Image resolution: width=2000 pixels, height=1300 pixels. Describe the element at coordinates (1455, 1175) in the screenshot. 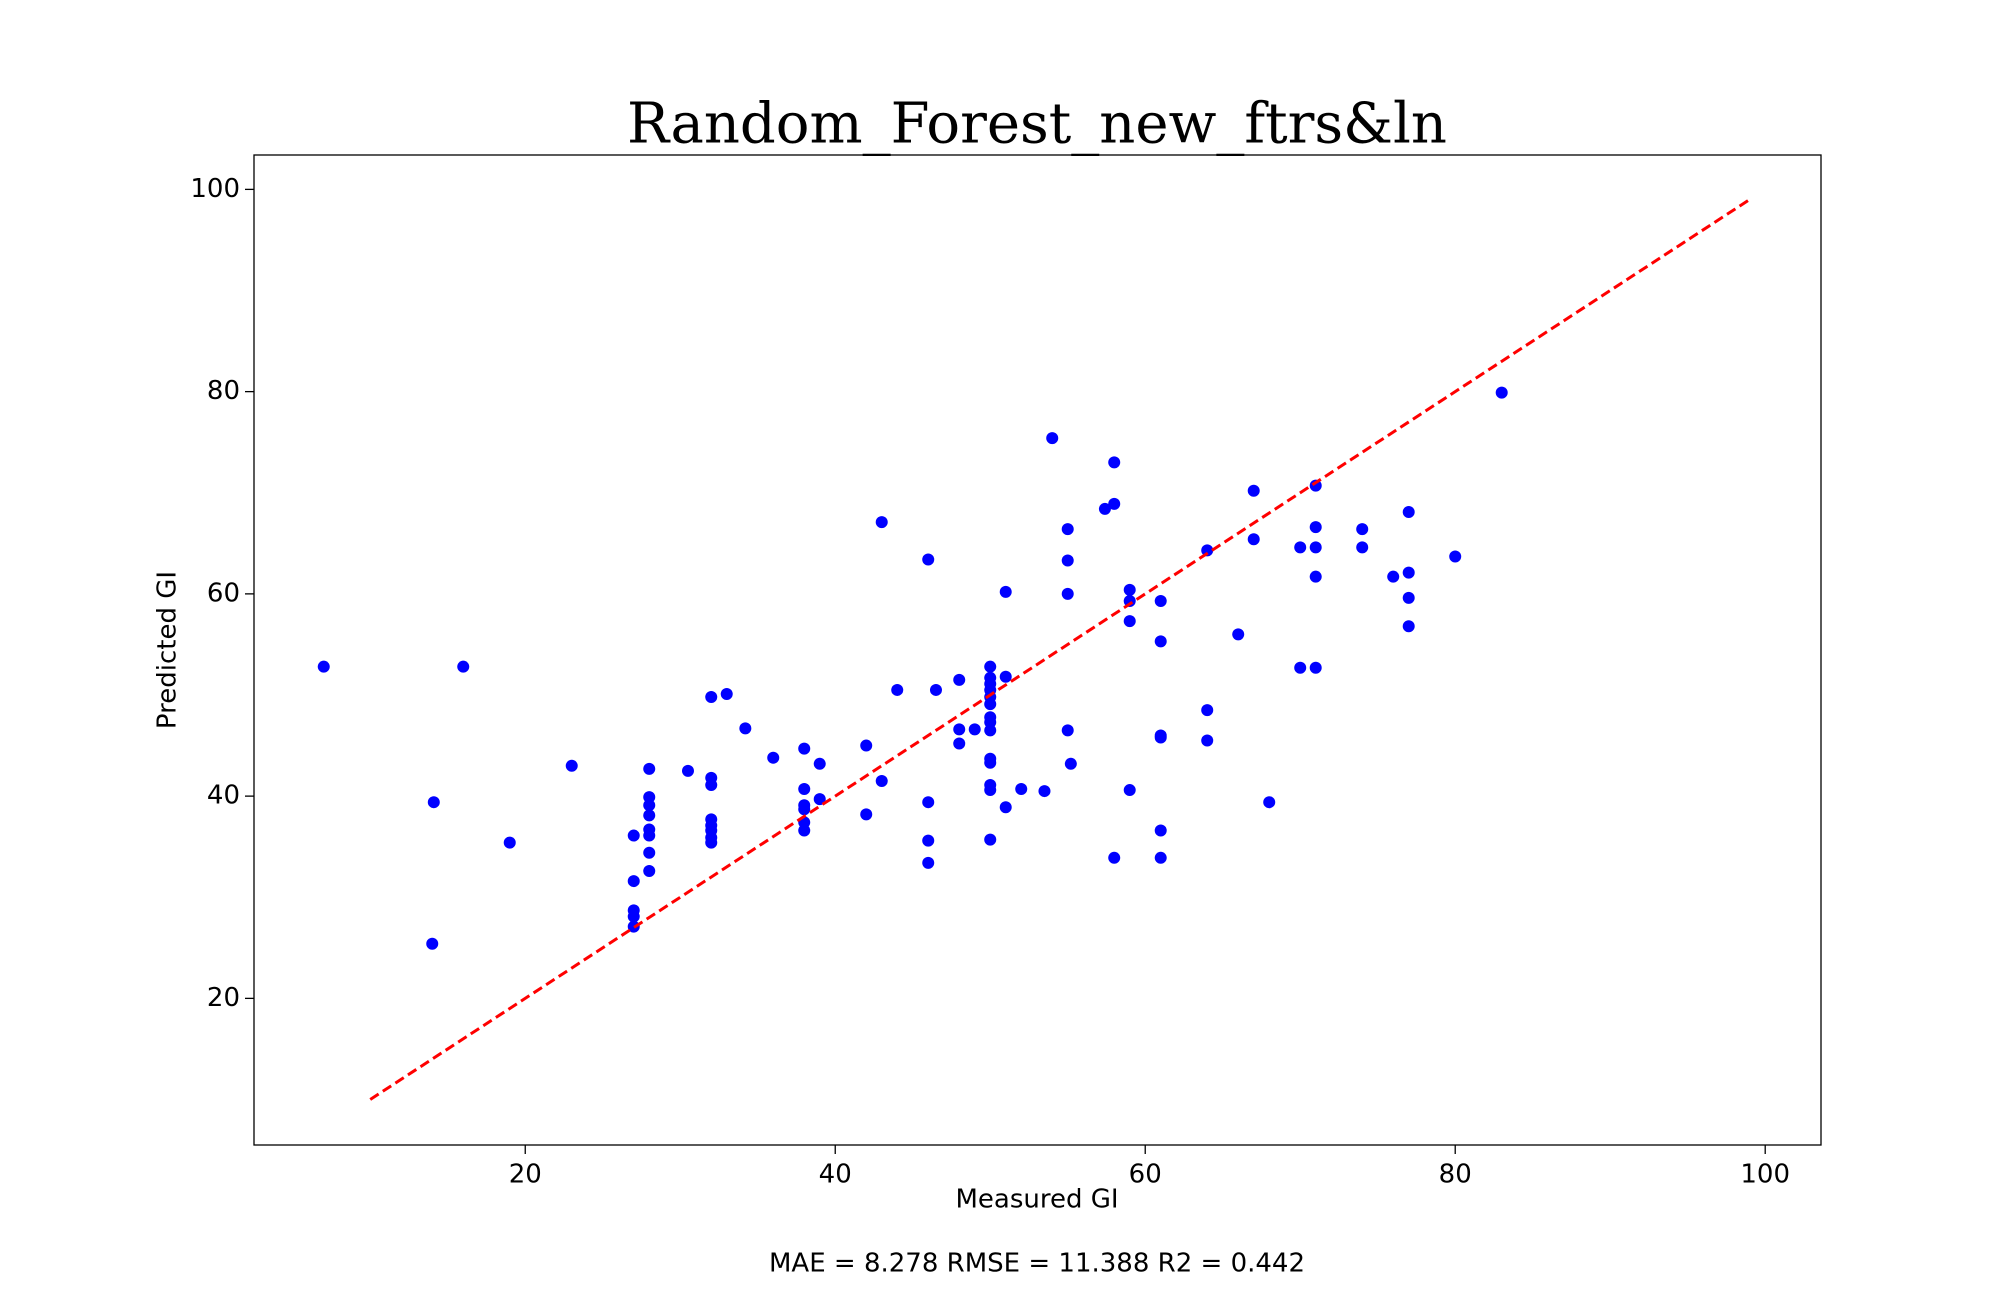

I see `x-tick-label: 80` at that location.